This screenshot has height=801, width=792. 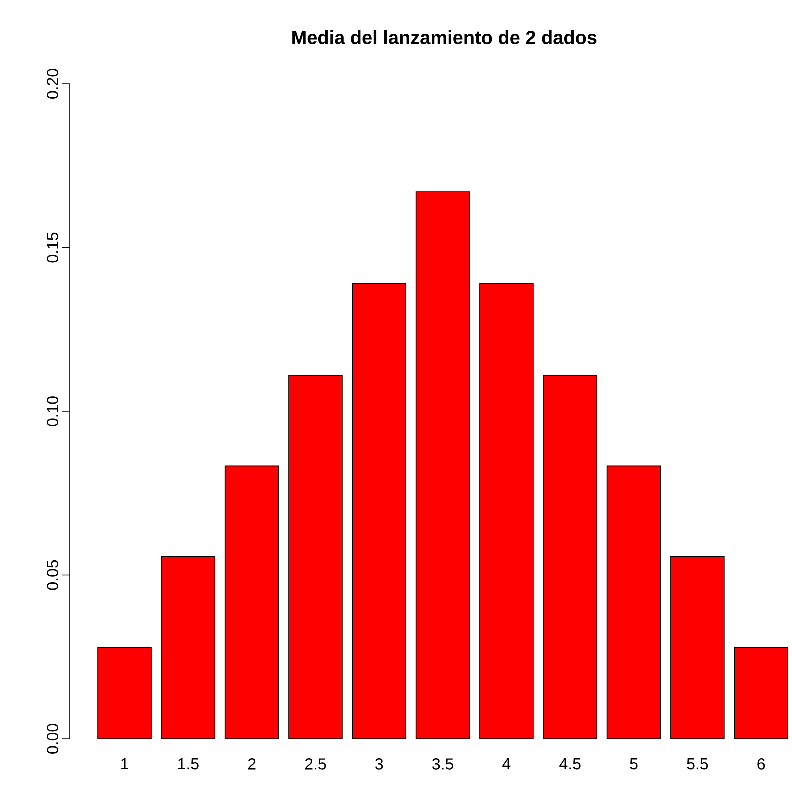 What do you see at coordinates (506, 764) in the screenshot?
I see `x-tick-label: 4` at bounding box center [506, 764].